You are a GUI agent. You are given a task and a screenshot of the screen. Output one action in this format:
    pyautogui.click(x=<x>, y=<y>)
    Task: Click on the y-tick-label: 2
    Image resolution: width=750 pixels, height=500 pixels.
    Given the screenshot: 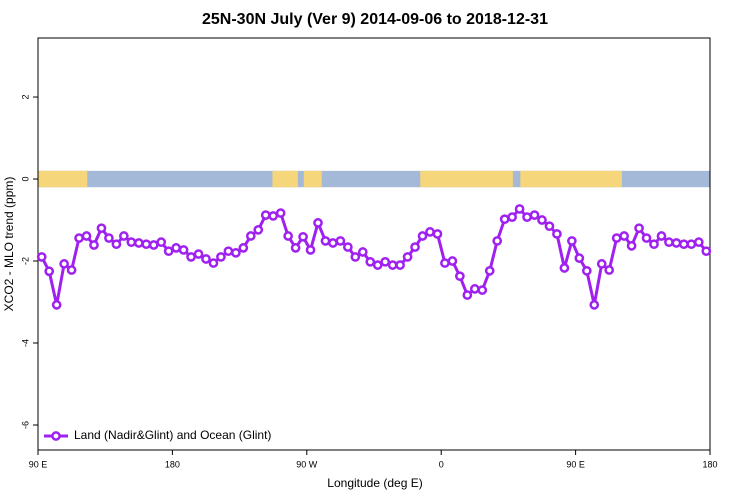 What is the action you would take?
    pyautogui.click(x=25, y=97)
    